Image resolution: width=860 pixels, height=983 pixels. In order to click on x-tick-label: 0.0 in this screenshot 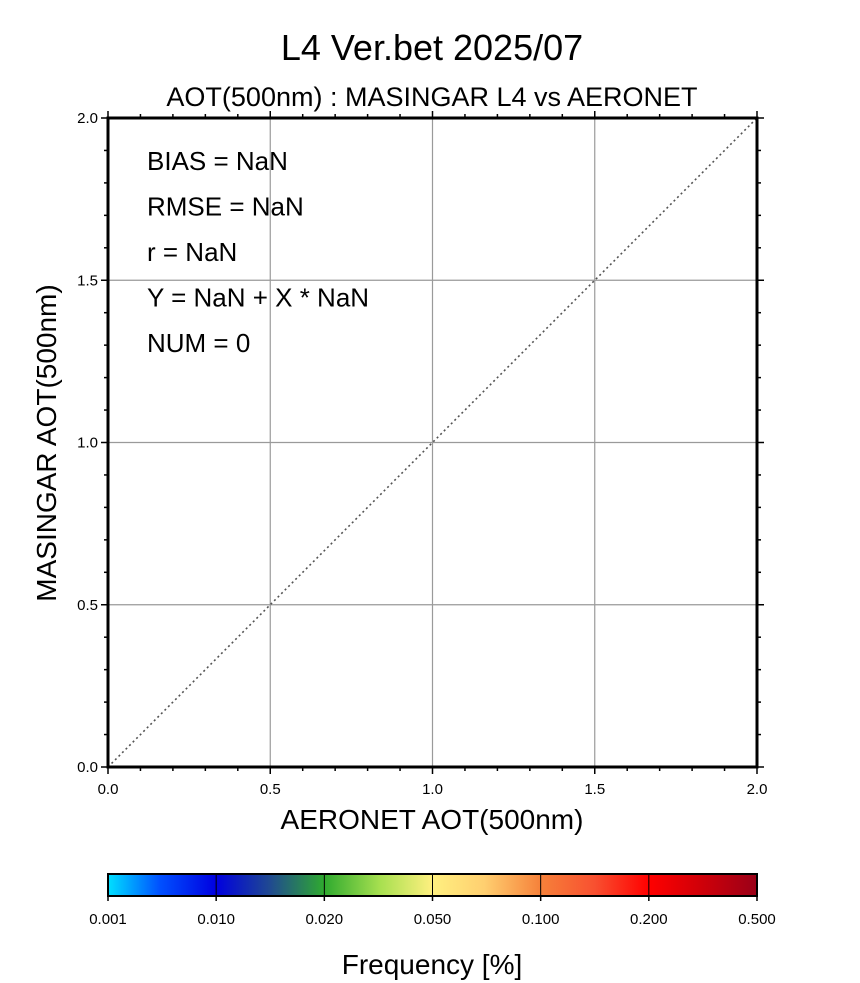, I will do `click(108, 789)`.